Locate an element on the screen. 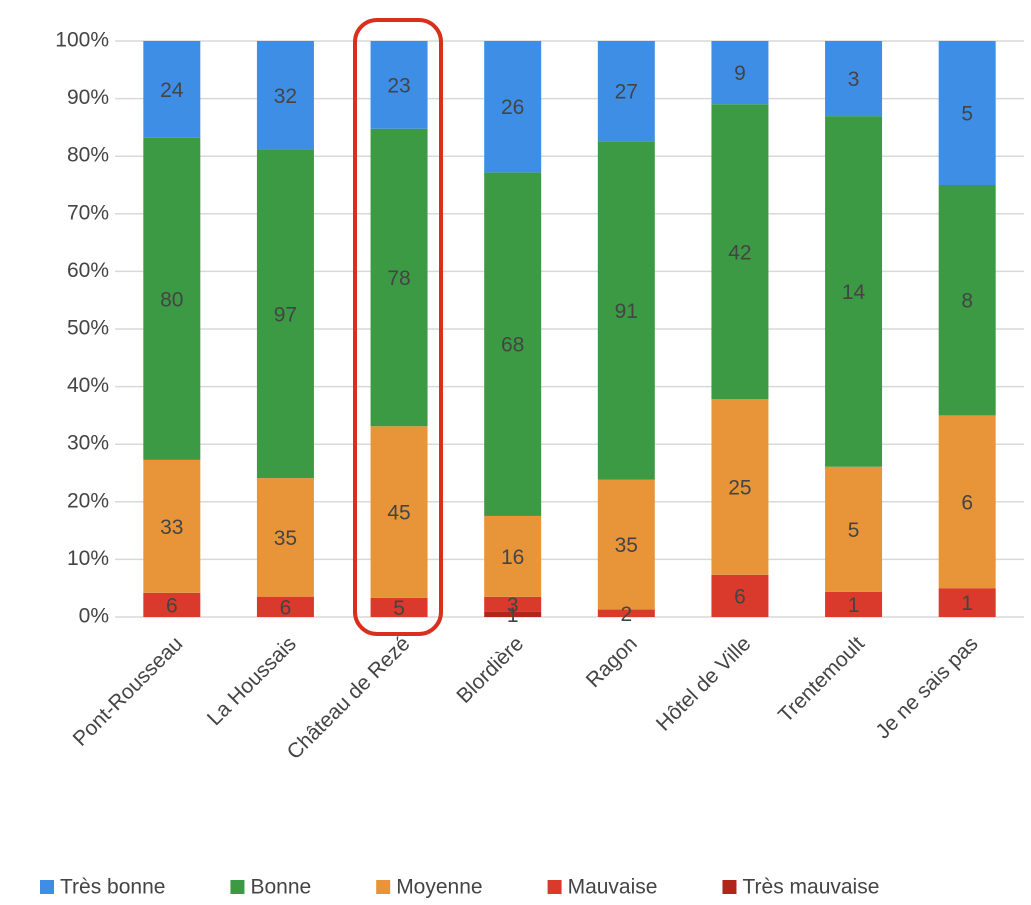 The image size is (1031, 905). y-tick-label: 70% is located at coordinates (88, 212).